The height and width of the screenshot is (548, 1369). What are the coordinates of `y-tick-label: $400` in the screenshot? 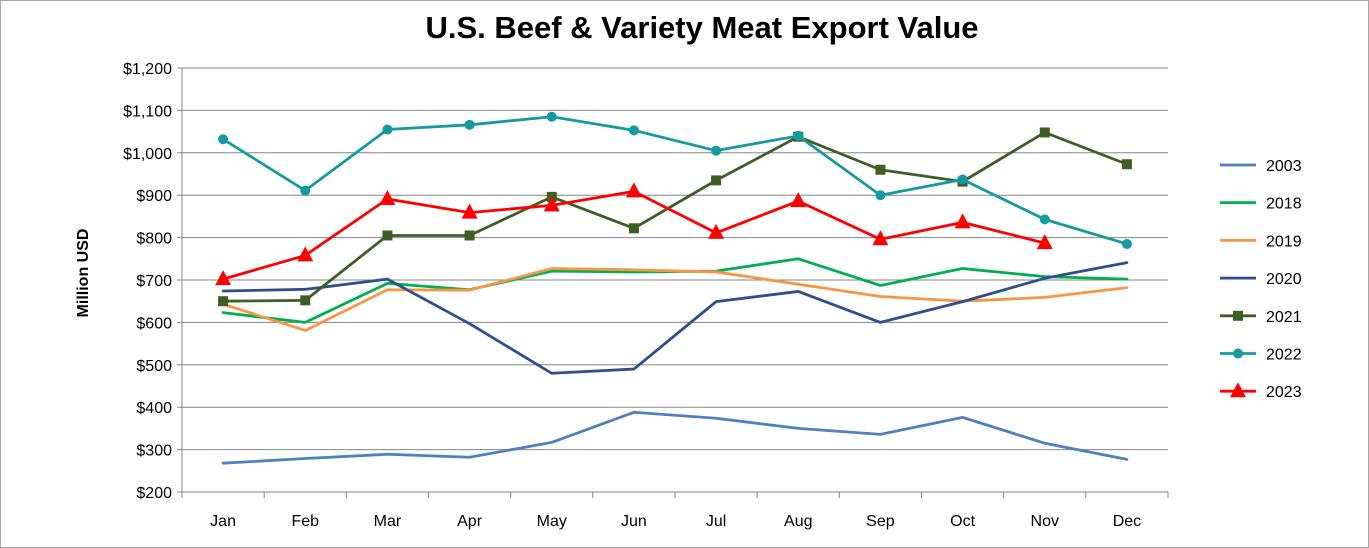 It's located at (154, 408).